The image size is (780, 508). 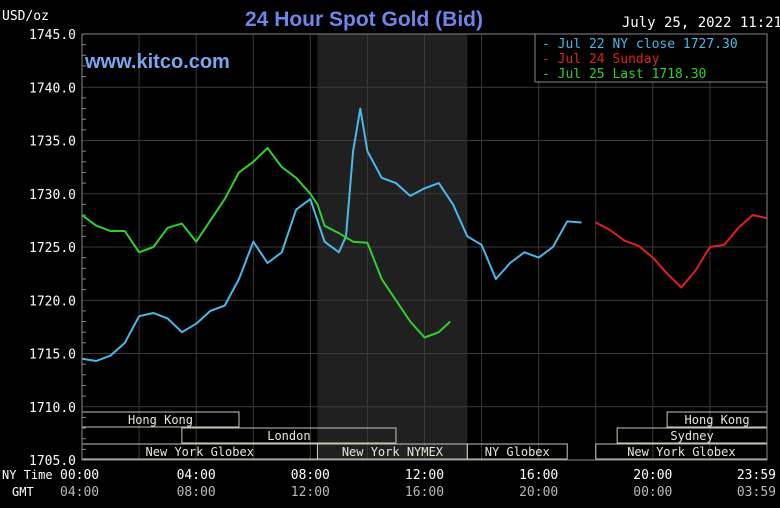 I want to click on chart-title: 24 Hour Spot Gold (Bid), so click(x=364, y=19).